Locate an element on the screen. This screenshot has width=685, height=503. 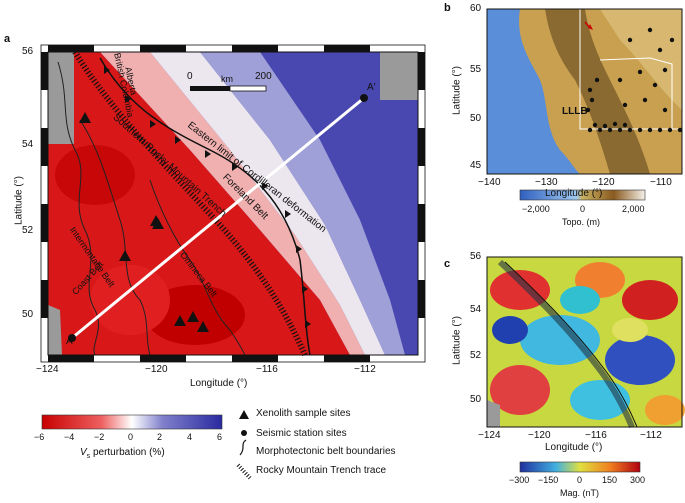
b-xtick-130: −130 is located at coordinates (546, 182).